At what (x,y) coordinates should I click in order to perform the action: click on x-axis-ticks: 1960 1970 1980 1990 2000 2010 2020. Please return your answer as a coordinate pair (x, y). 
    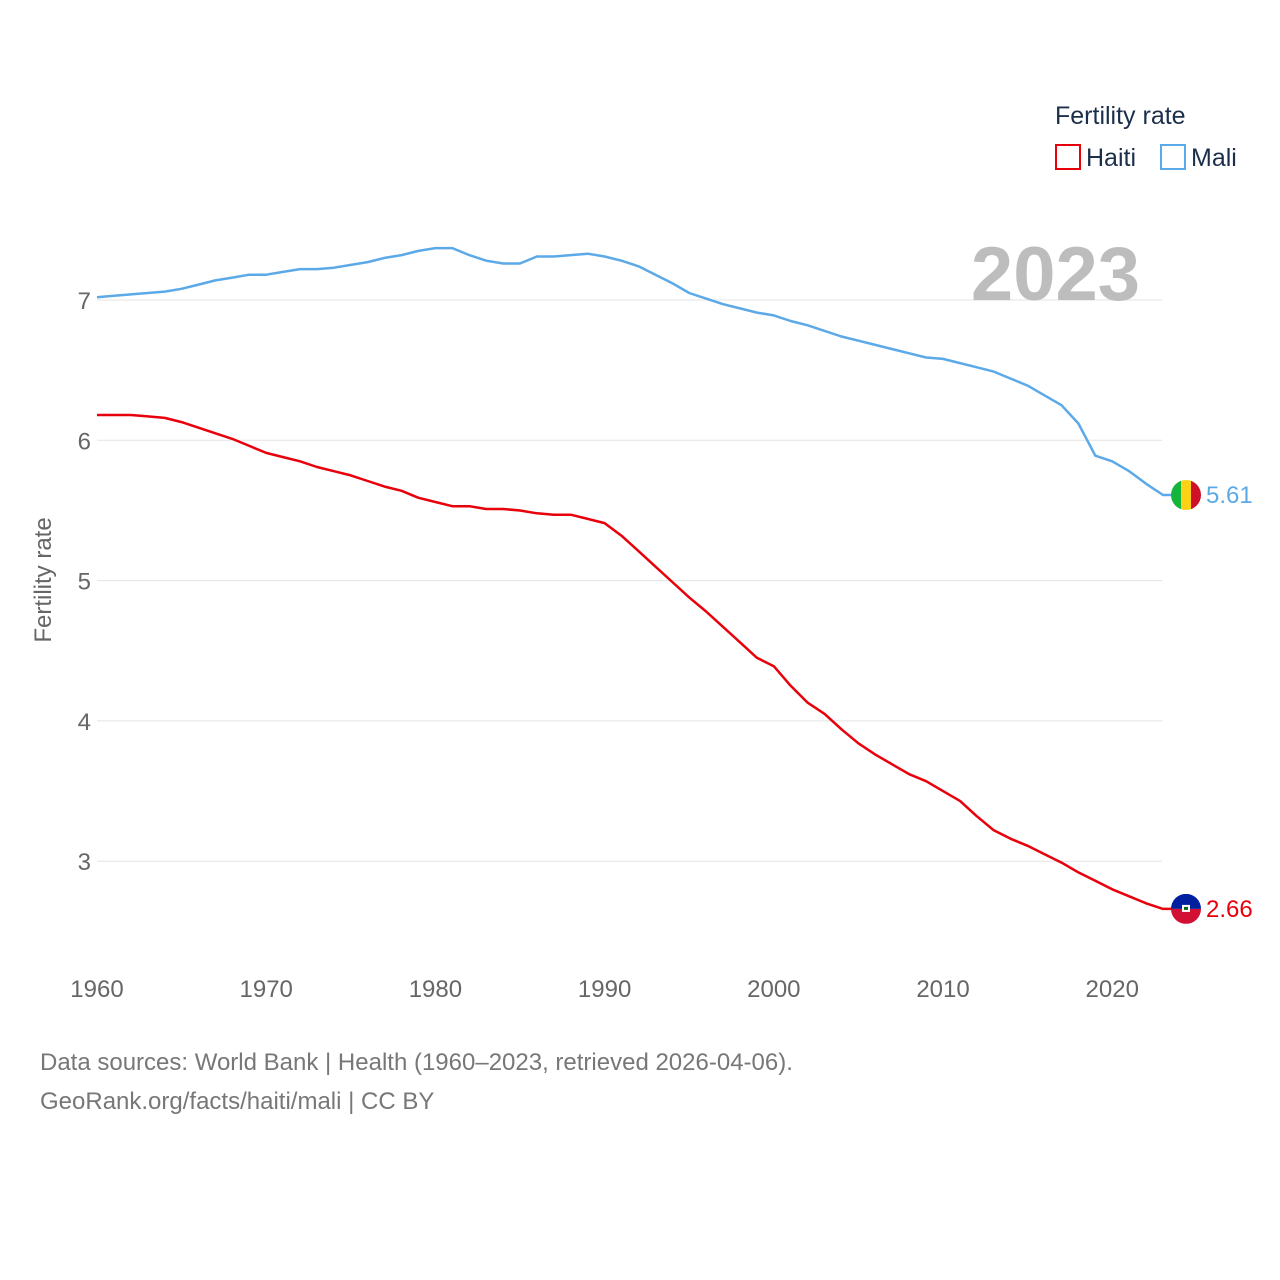
    Looking at the image, I should click on (604, 989).